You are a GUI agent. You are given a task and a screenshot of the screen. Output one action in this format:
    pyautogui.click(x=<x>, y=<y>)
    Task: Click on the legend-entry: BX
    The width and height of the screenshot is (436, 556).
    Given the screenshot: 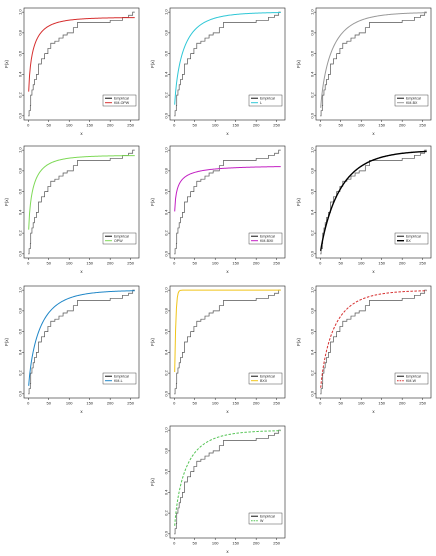 What is the action you would take?
    pyautogui.click(x=408, y=241)
    